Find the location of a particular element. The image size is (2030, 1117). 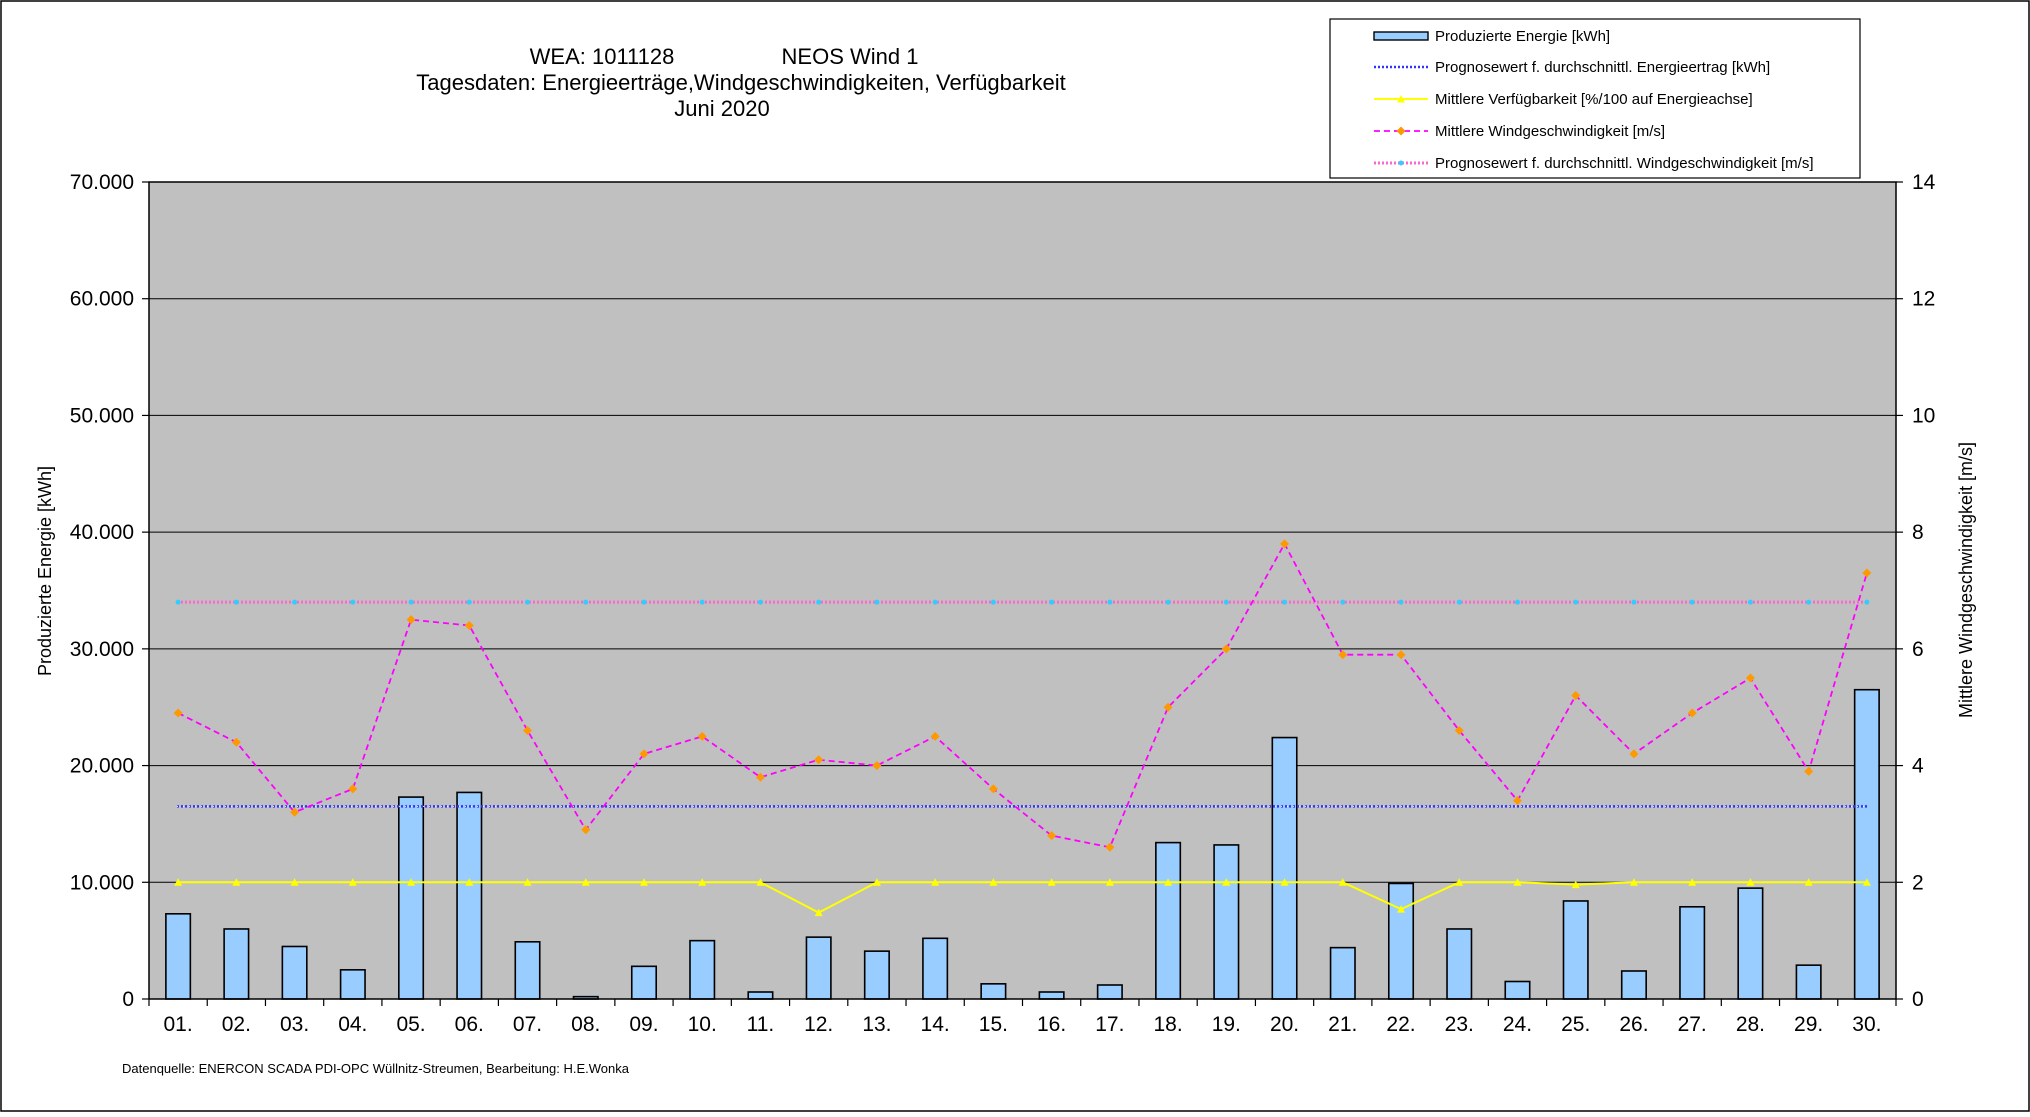

left-tick-label: 60.000 is located at coordinates (102, 299).